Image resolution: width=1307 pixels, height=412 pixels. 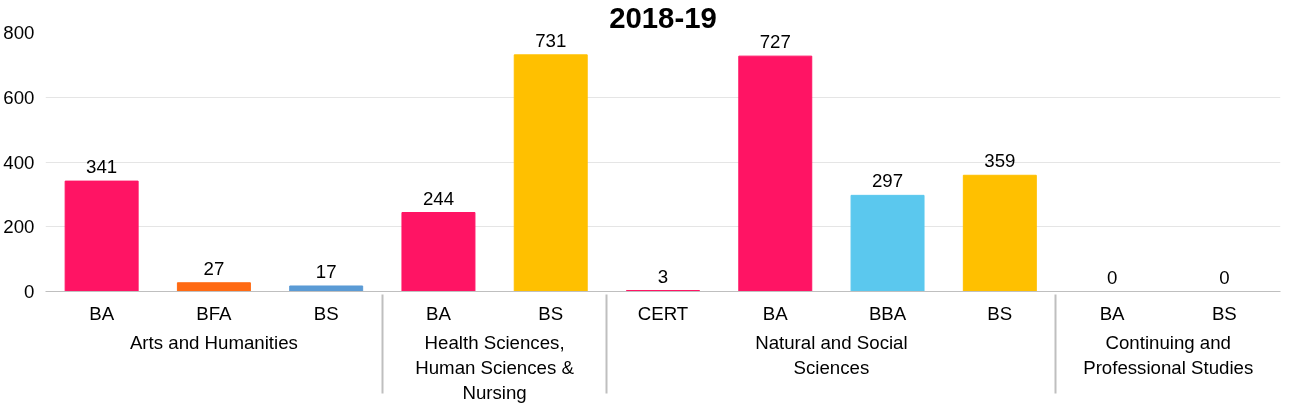 I want to click on data-label: 27, so click(x=214, y=268).